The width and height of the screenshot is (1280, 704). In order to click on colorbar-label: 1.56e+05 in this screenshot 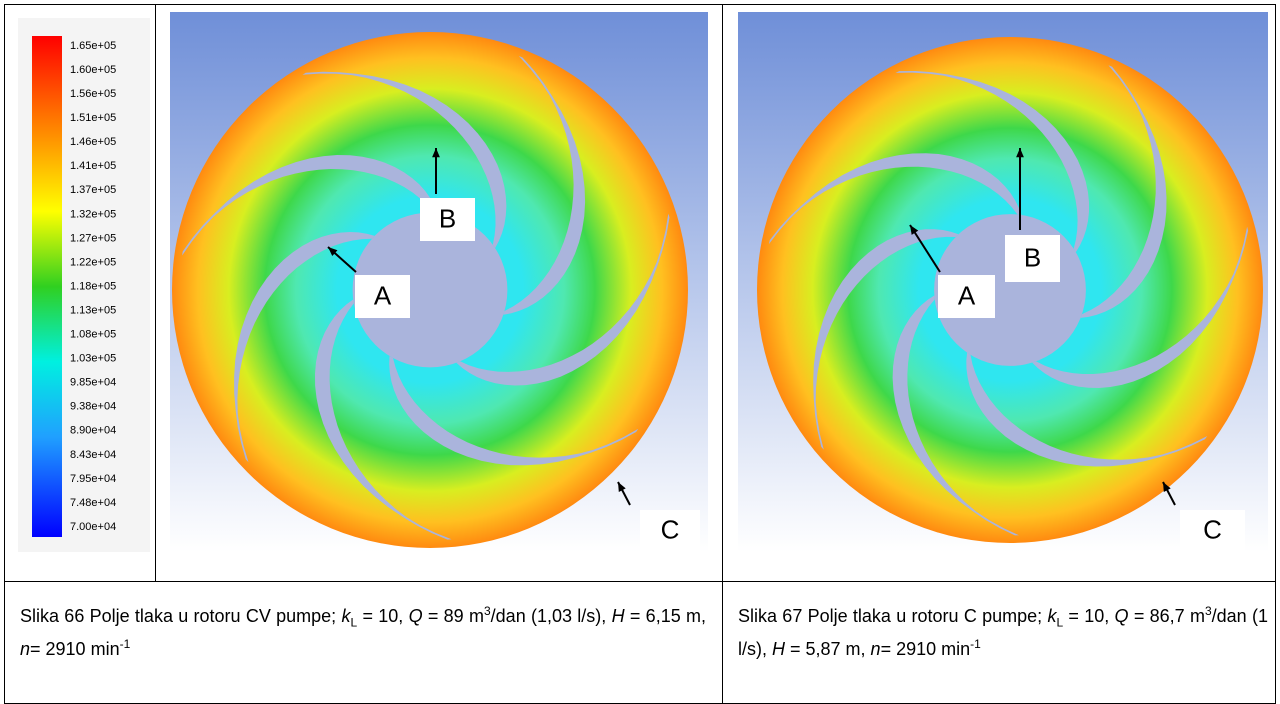, I will do `click(93, 94)`.